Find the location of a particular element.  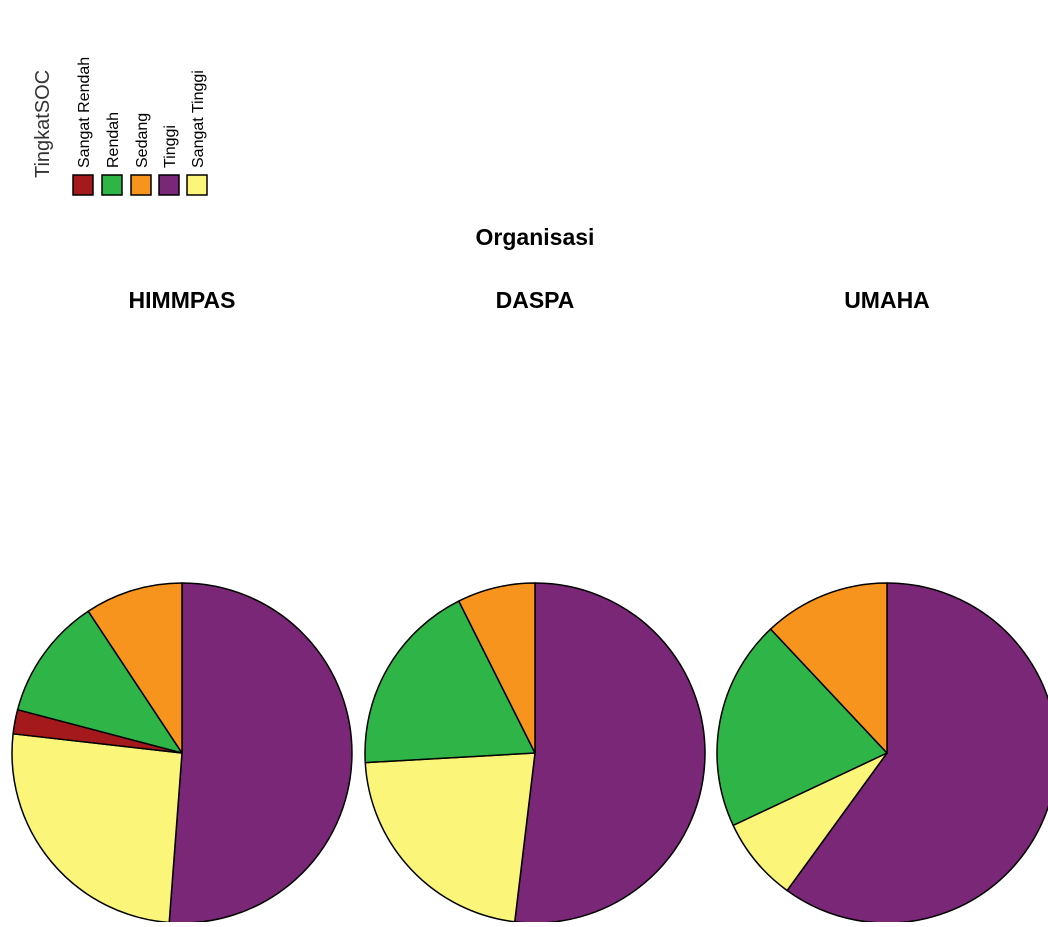

legend-label-sedang: Sedang is located at coordinates (142, 140).